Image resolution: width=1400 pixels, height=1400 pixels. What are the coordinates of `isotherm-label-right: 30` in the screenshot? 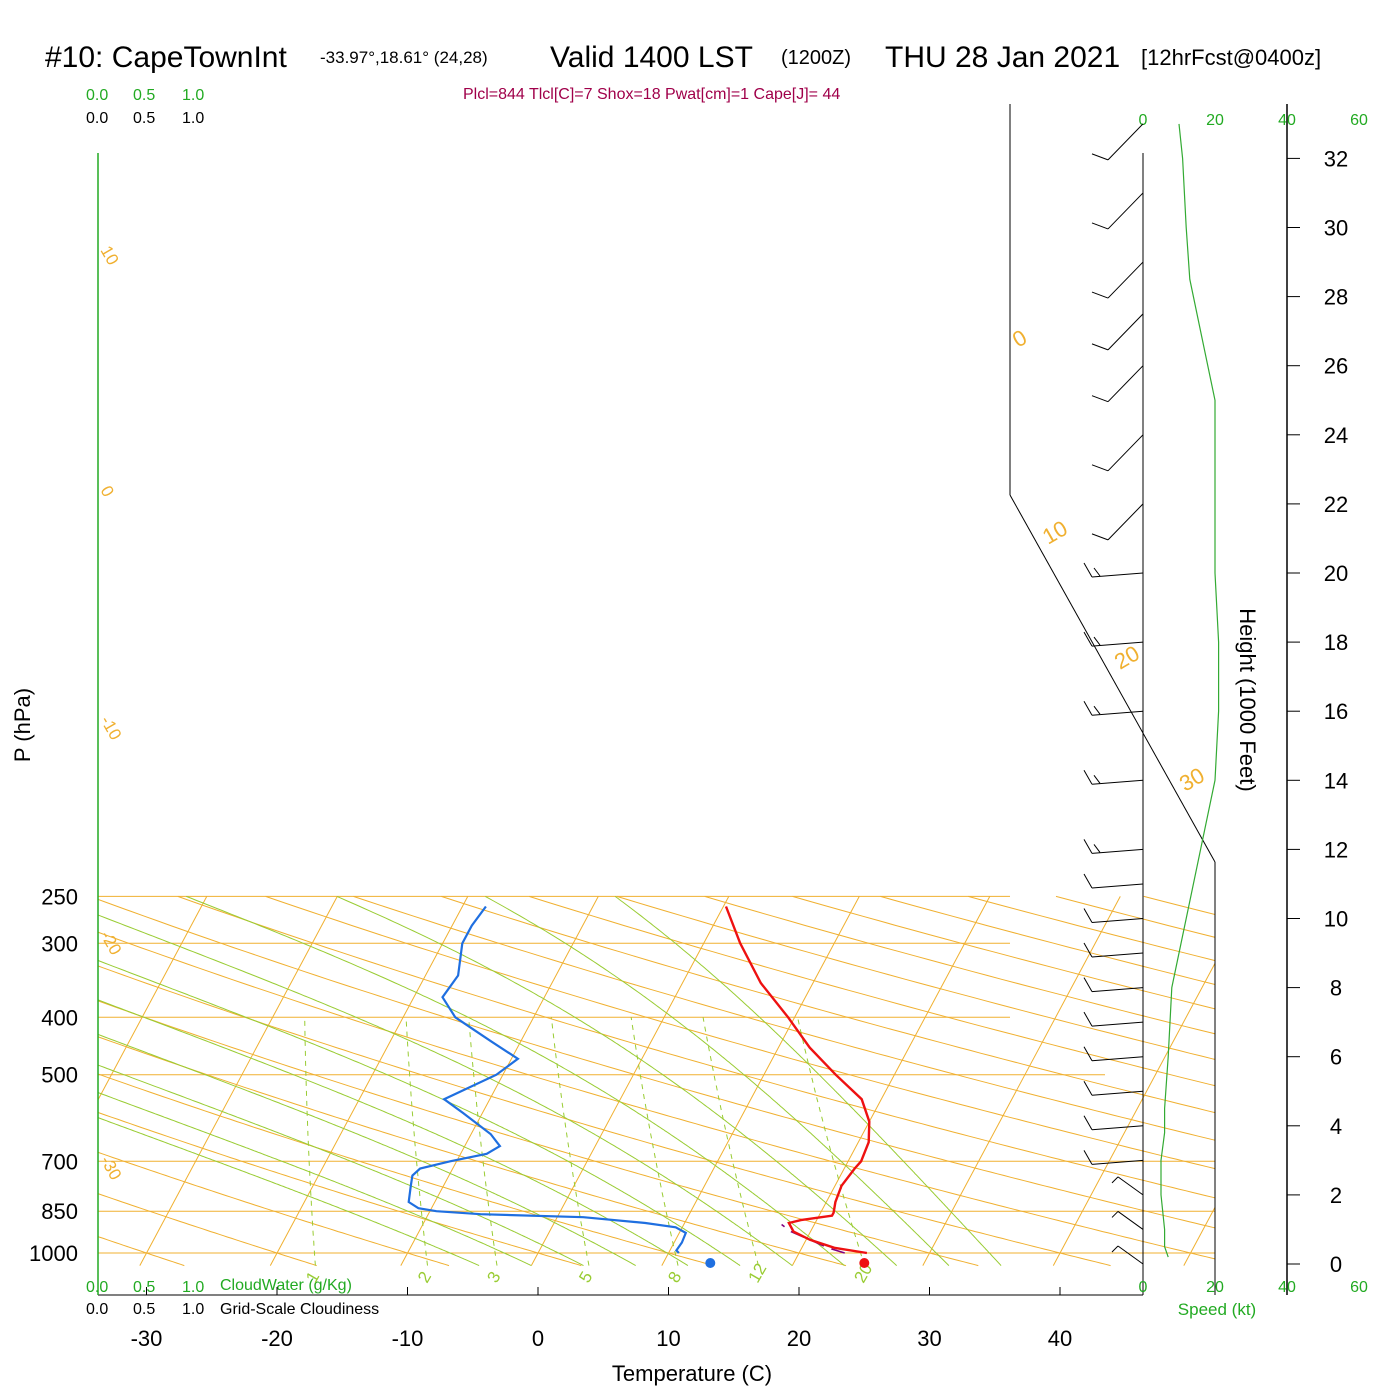 It's located at (1192, 779).